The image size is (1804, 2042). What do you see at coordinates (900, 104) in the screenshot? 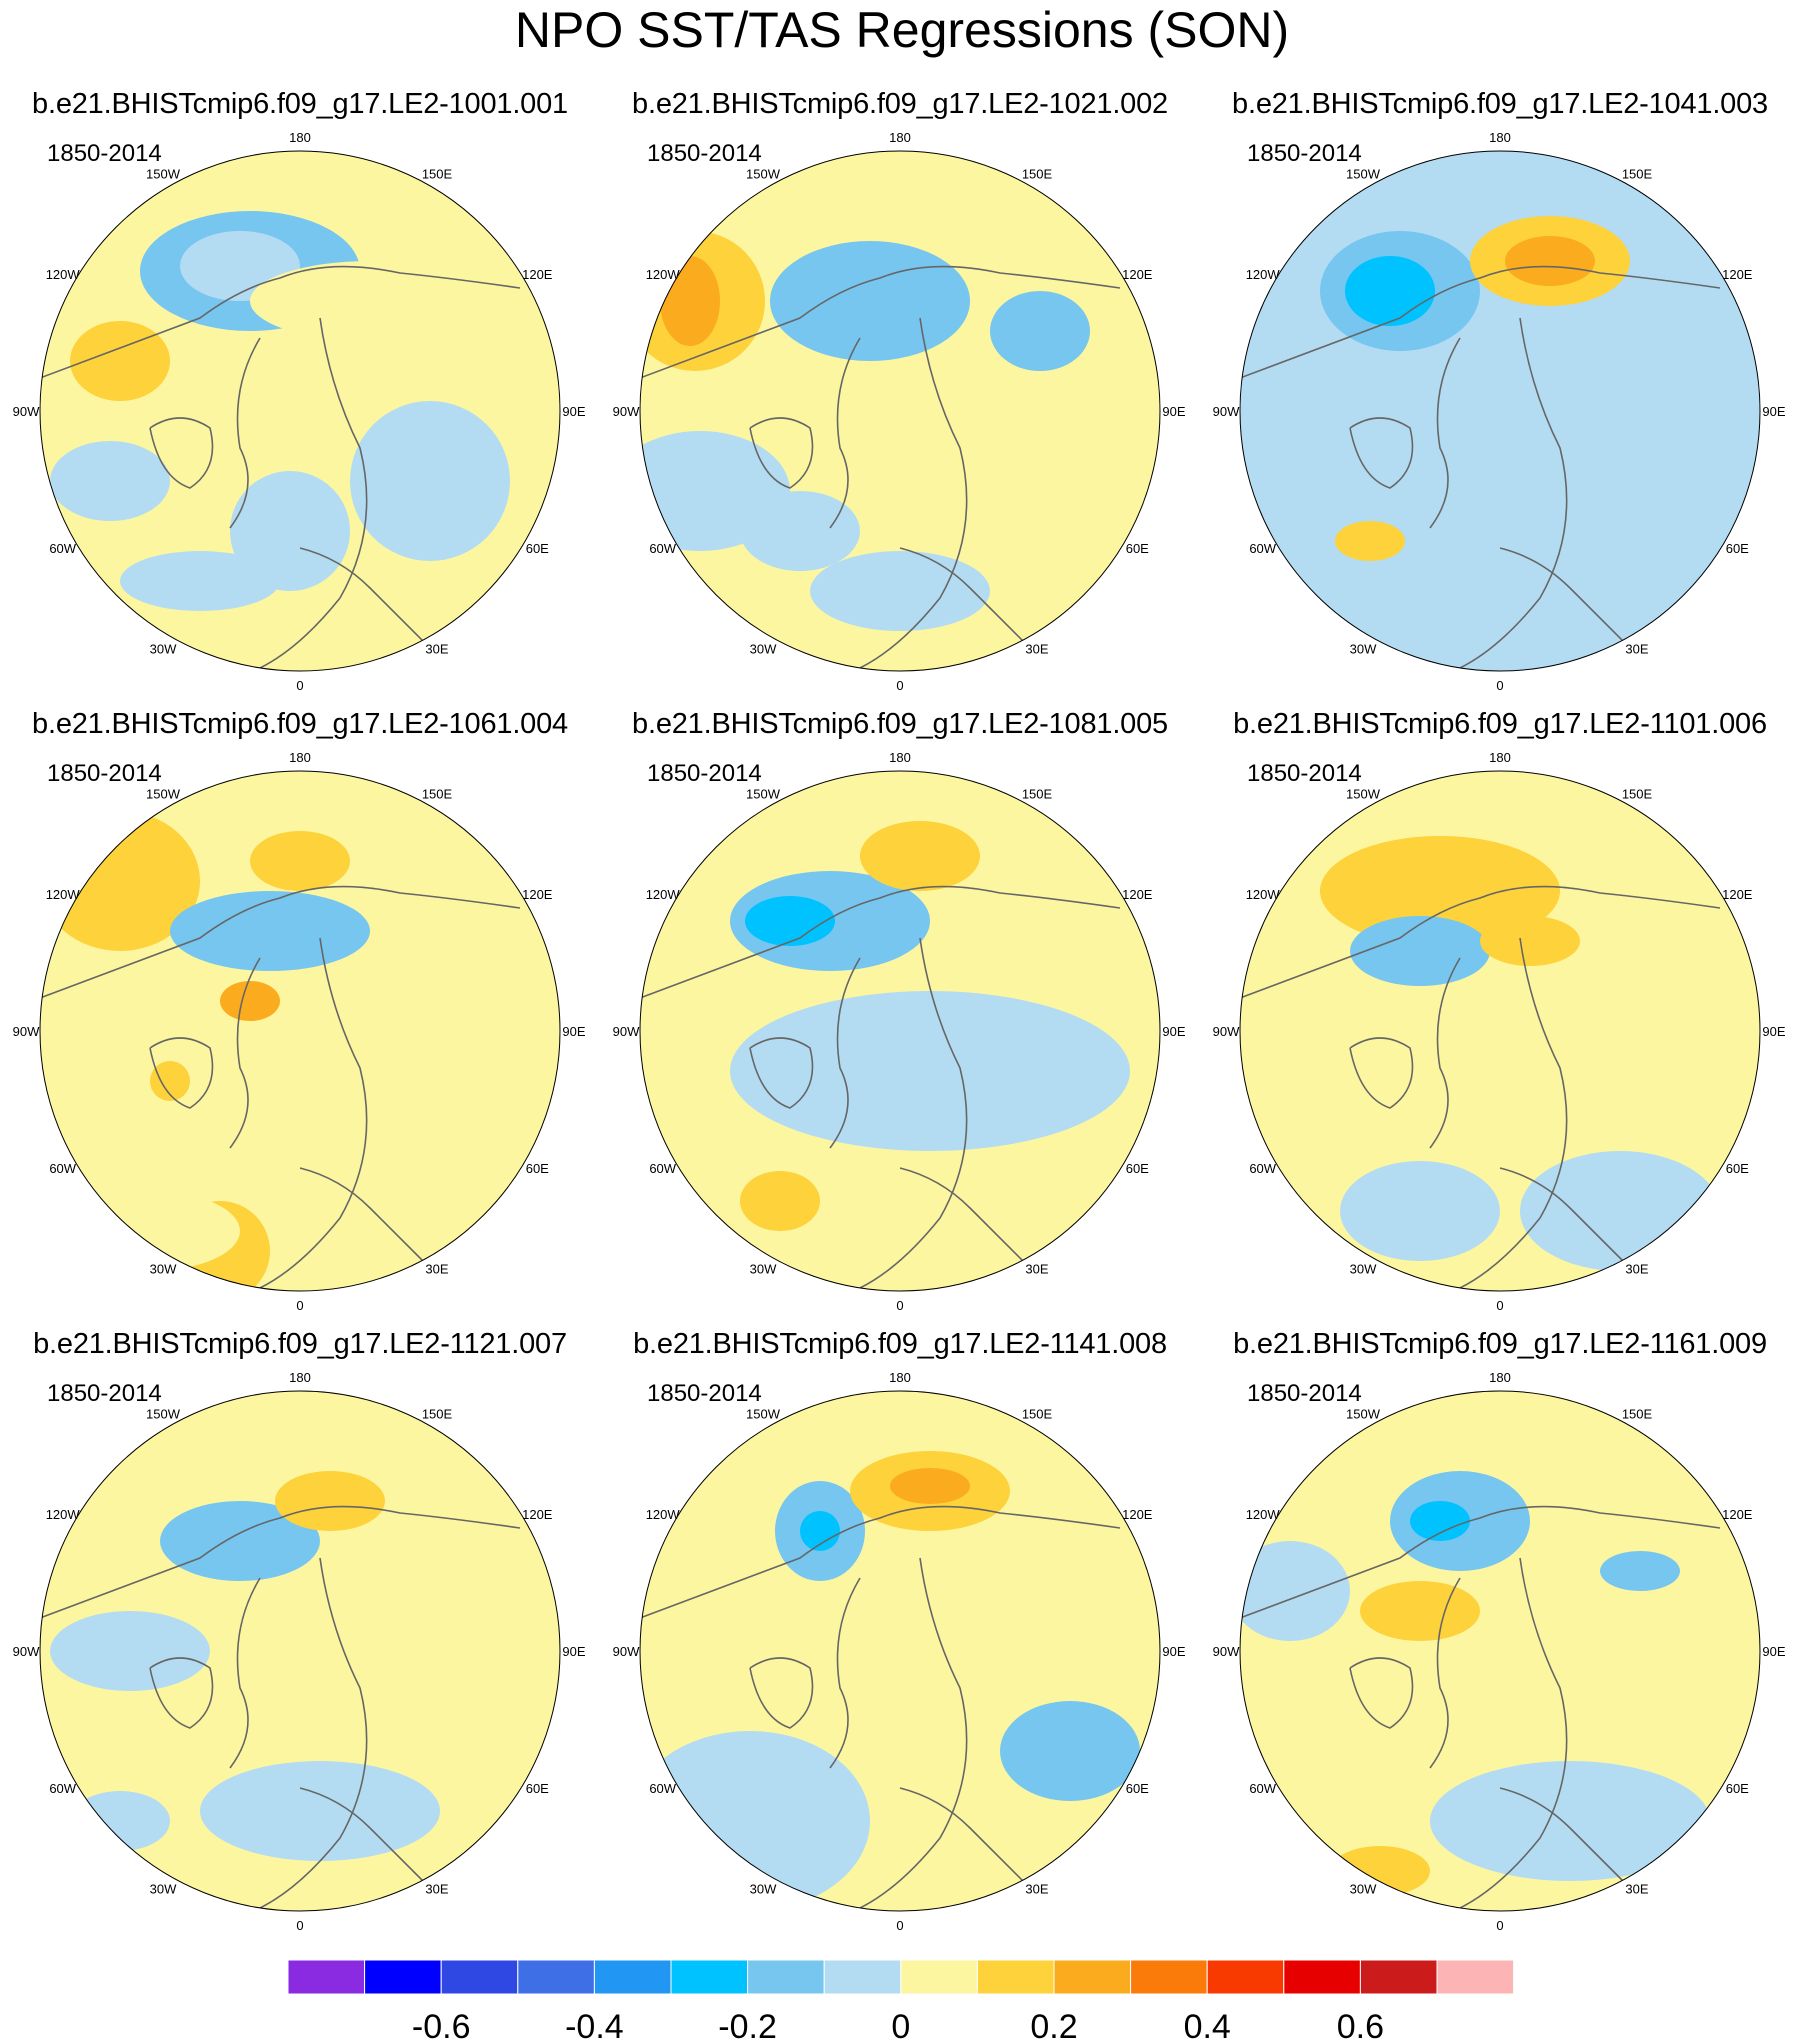
I see `panel-title: b.e21.BHISTcmip6.f09_g17.LE2-1021.002` at bounding box center [900, 104].